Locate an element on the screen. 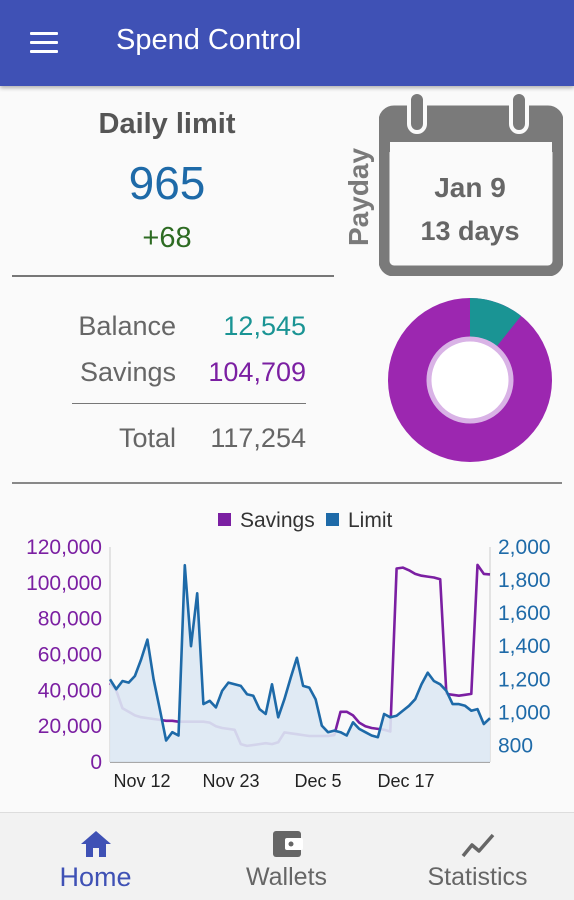  balance-savings-donut is located at coordinates (470, 380).